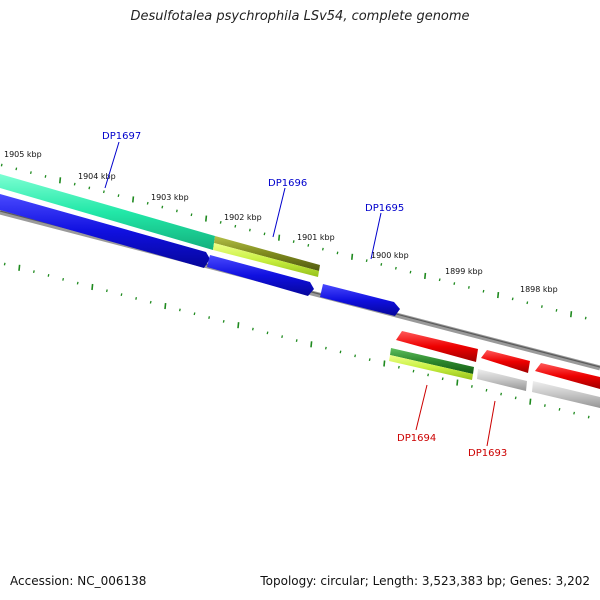 The image size is (600, 600). I want to click on cog-segment-olive, so click(267, 253).